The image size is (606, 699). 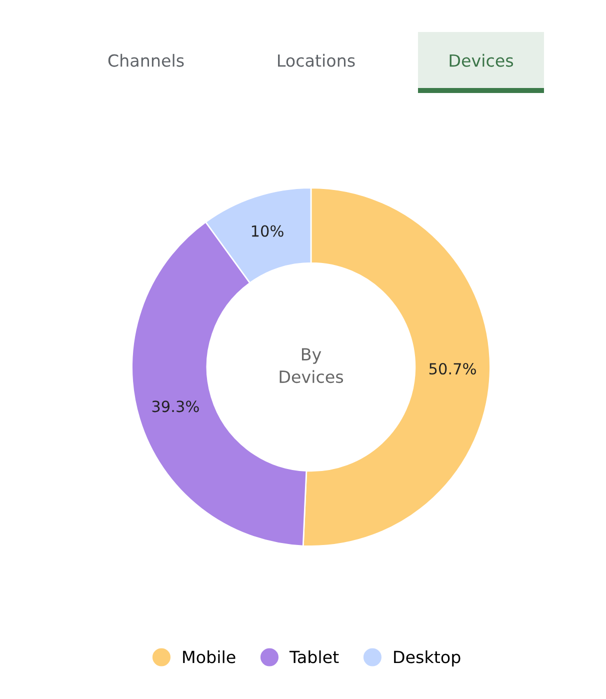 I want to click on text: By Devices, so click(x=312, y=366).